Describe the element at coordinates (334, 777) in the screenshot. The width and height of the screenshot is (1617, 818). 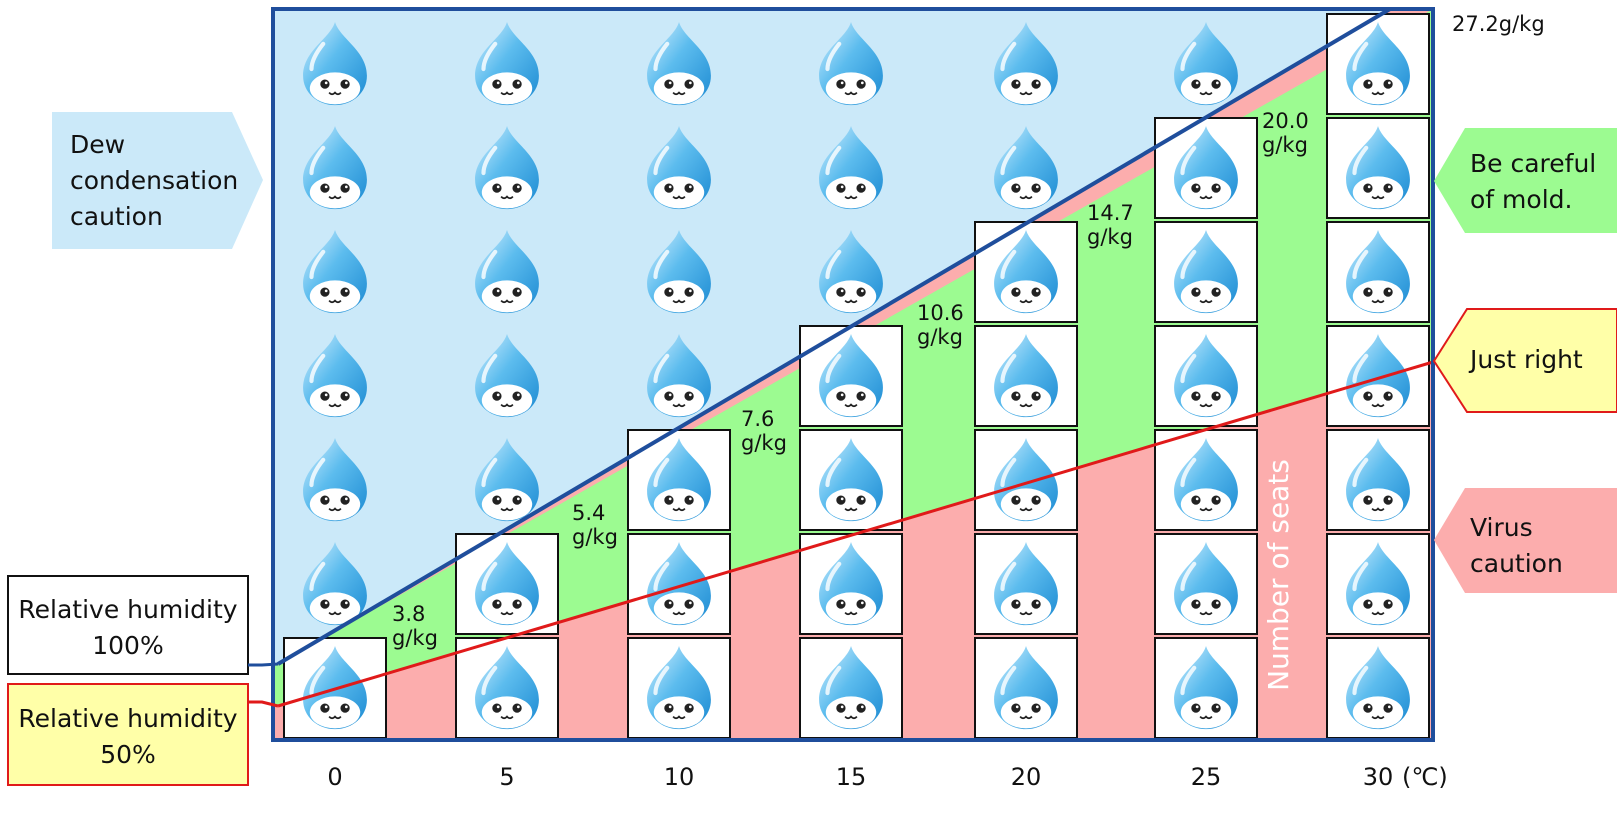
I see `x-tick-label: 0` at that location.